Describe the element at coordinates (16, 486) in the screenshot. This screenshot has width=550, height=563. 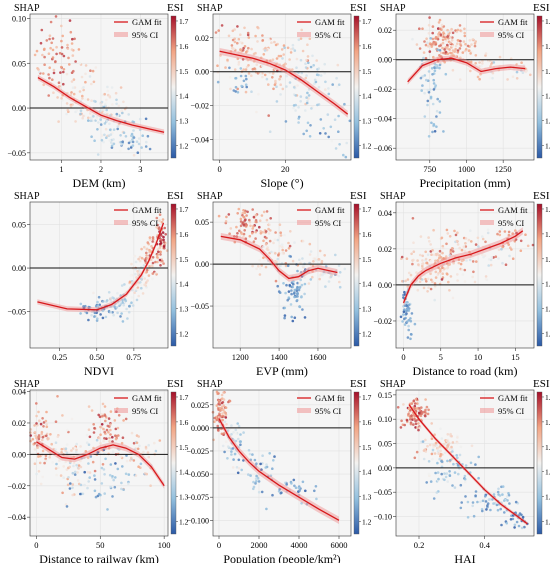
I see `y-tick-label: −0.02` at that location.